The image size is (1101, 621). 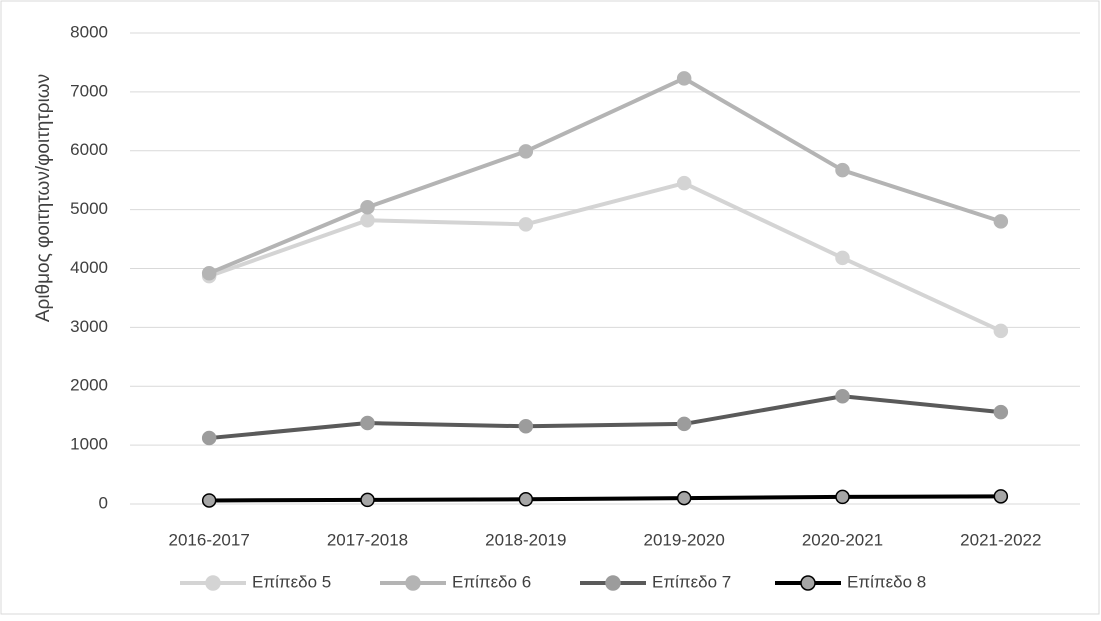 I want to click on y-tick-label: 4000, so click(x=89, y=267).